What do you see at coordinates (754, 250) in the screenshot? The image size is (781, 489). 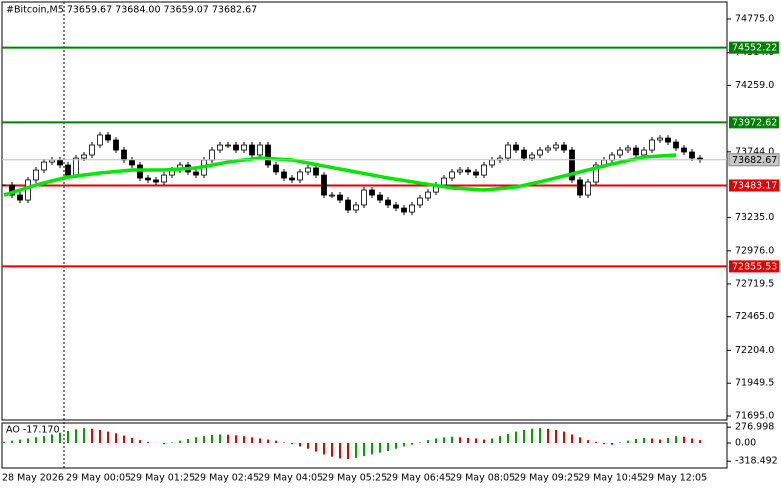 I see `y-tick-label: 72976.0` at bounding box center [754, 250].